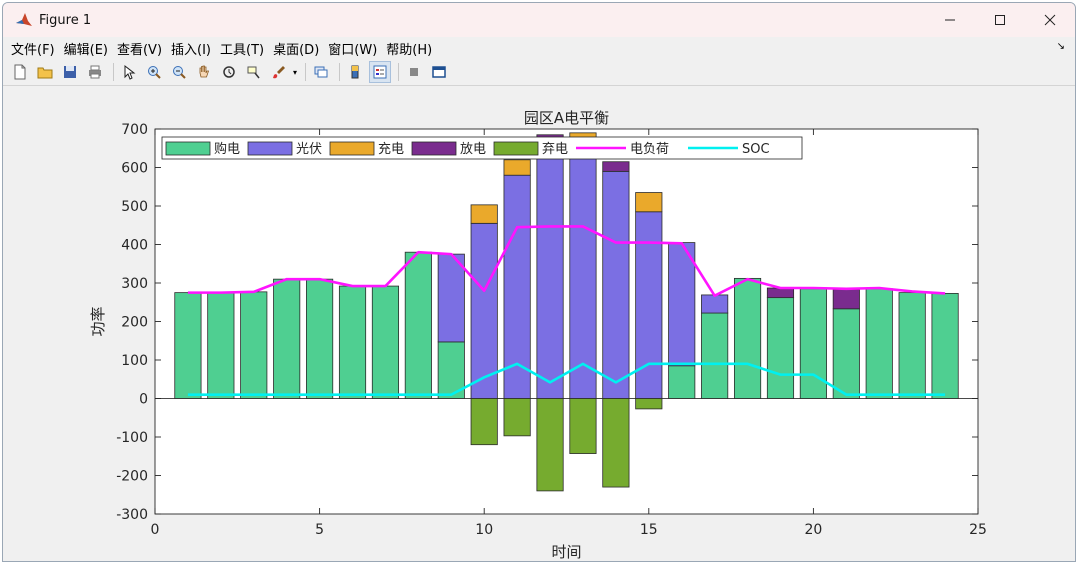  I want to click on matlab-logo-icon, so click(24, 19).